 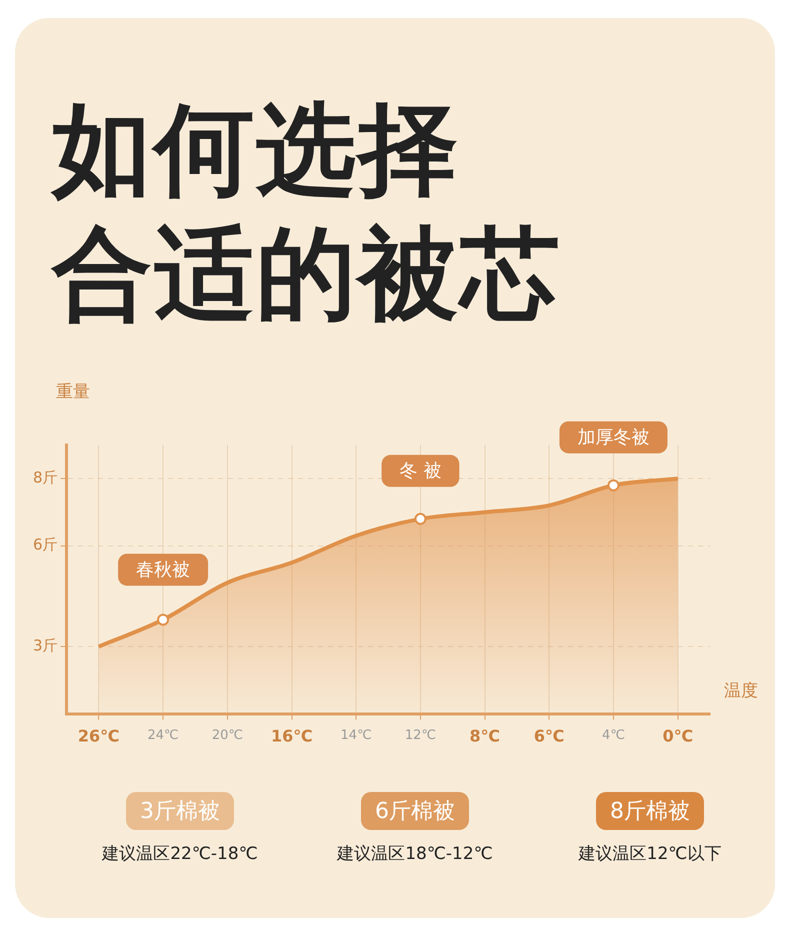 I want to click on y-tick-label: 3斤, so click(x=45, y=645).